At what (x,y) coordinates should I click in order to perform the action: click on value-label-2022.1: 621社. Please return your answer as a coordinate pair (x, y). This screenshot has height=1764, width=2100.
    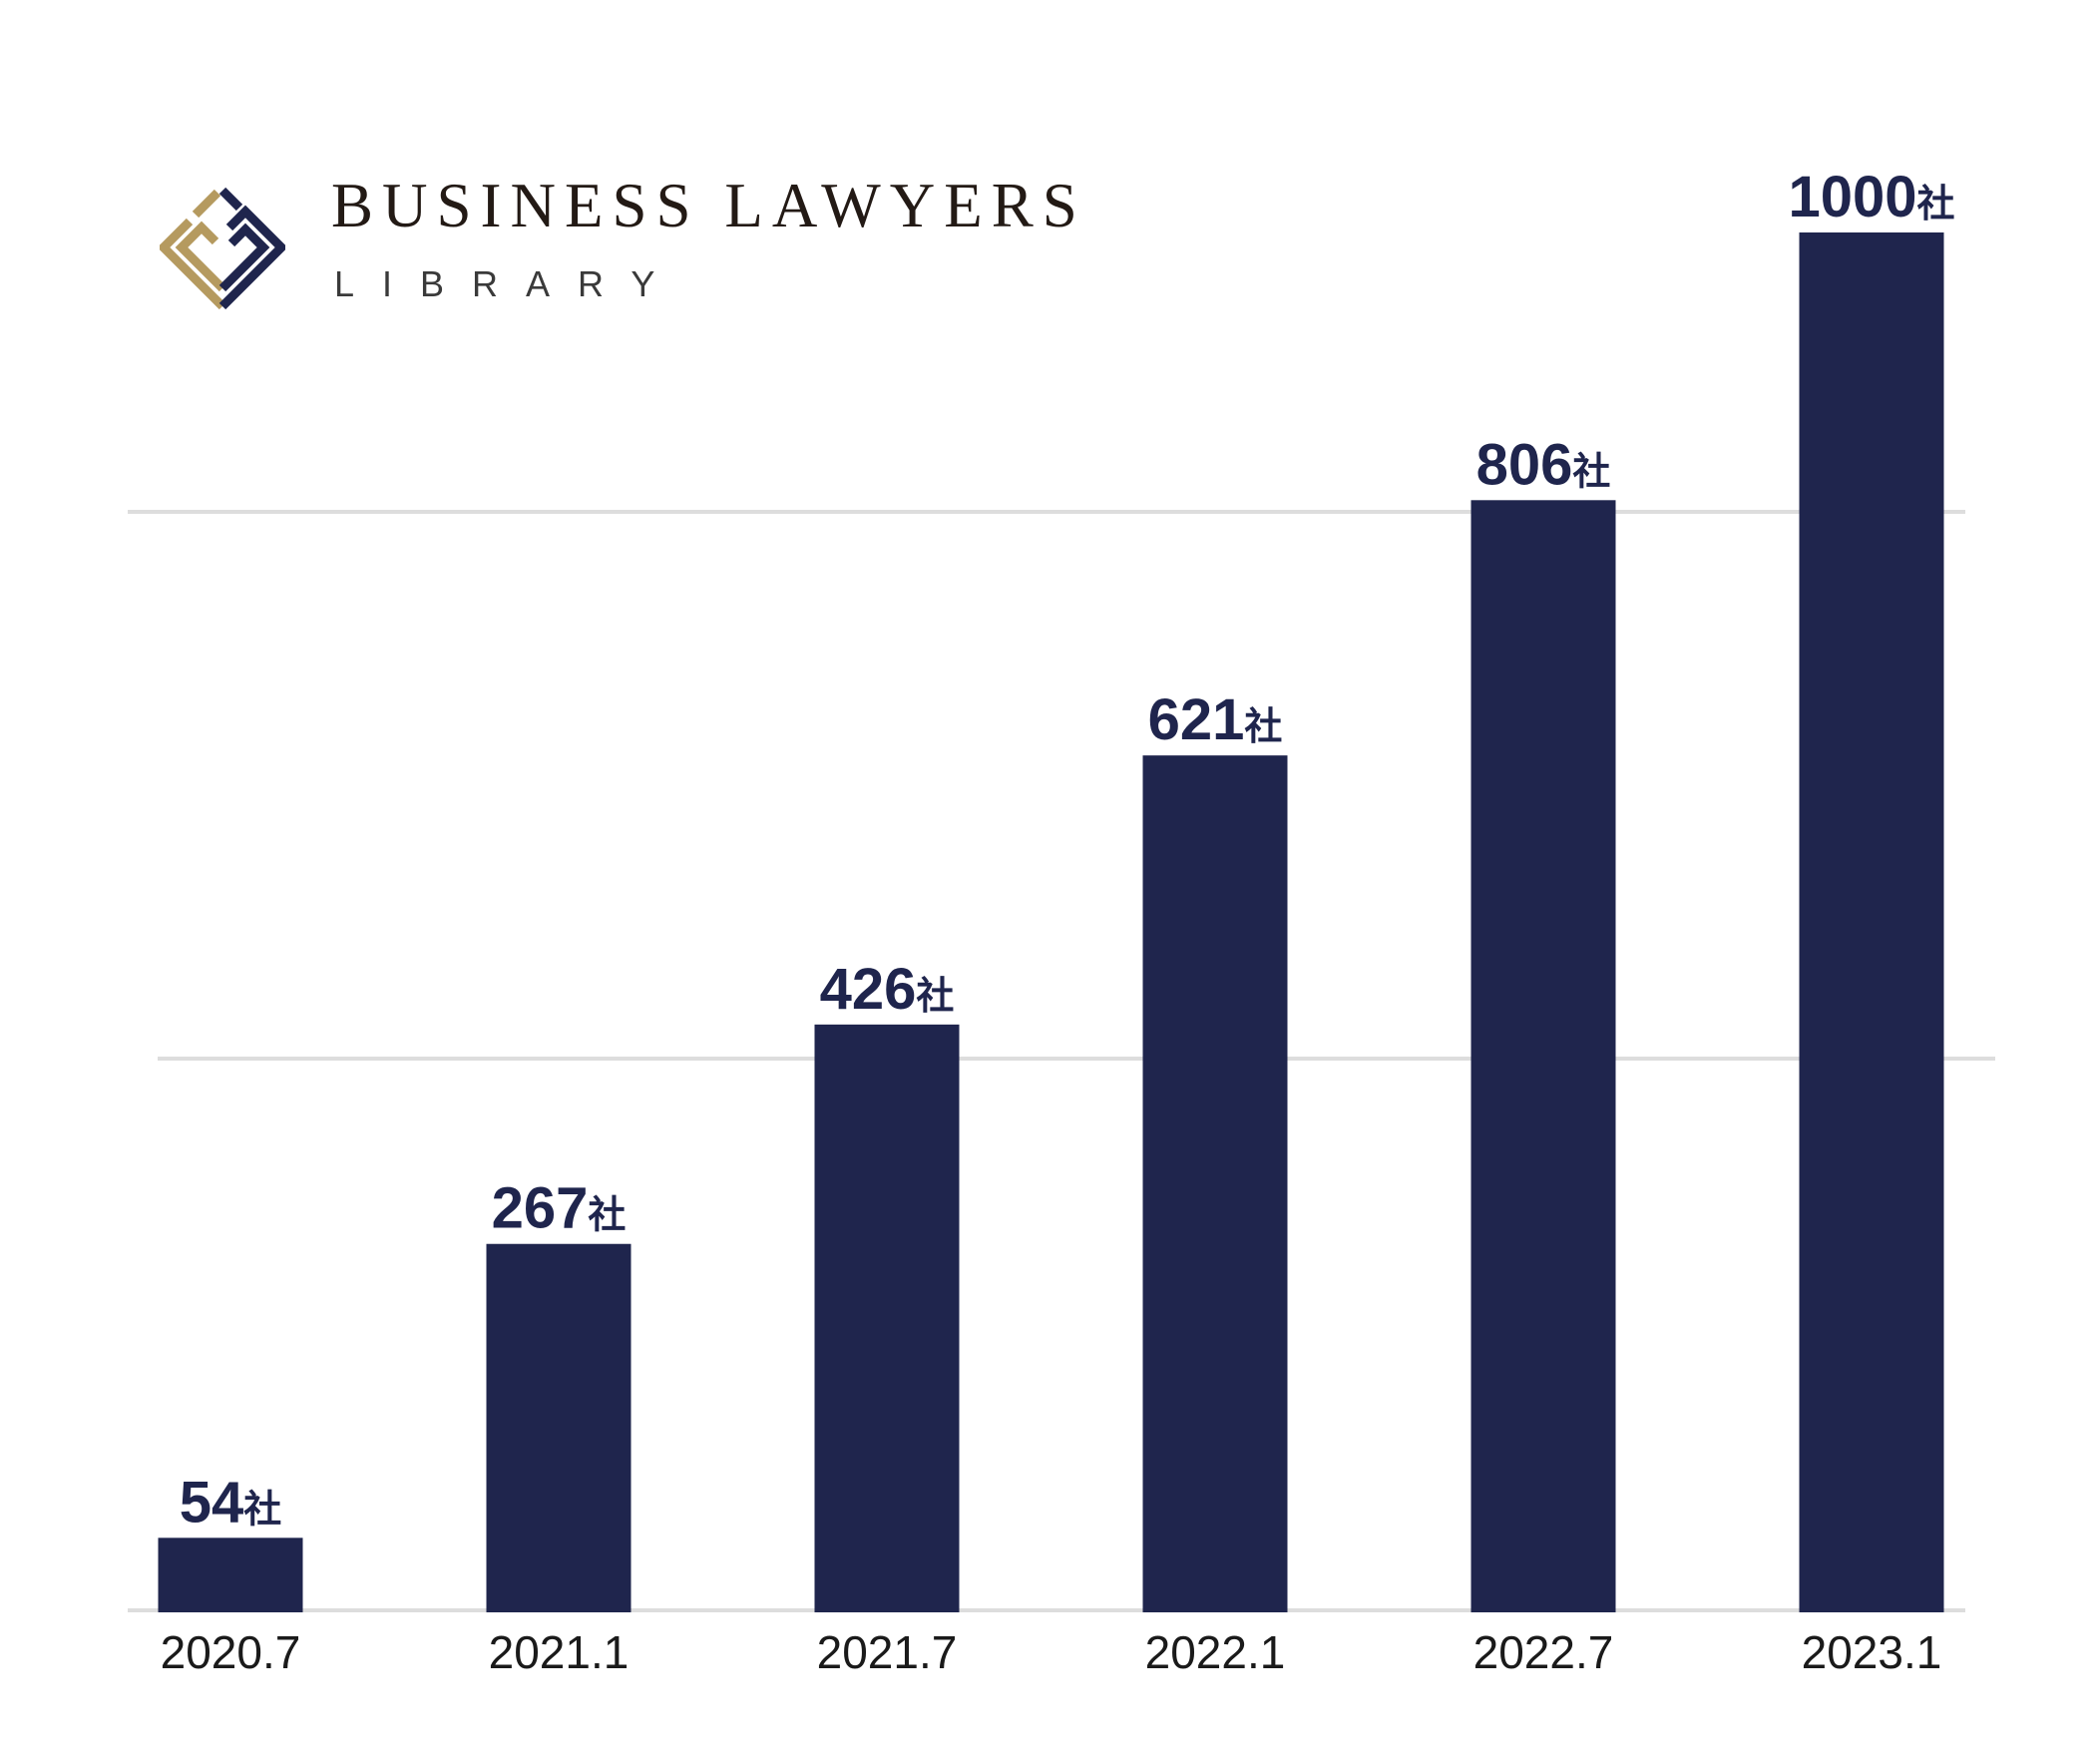
    Looking at the image, I should click on (1215, 719).